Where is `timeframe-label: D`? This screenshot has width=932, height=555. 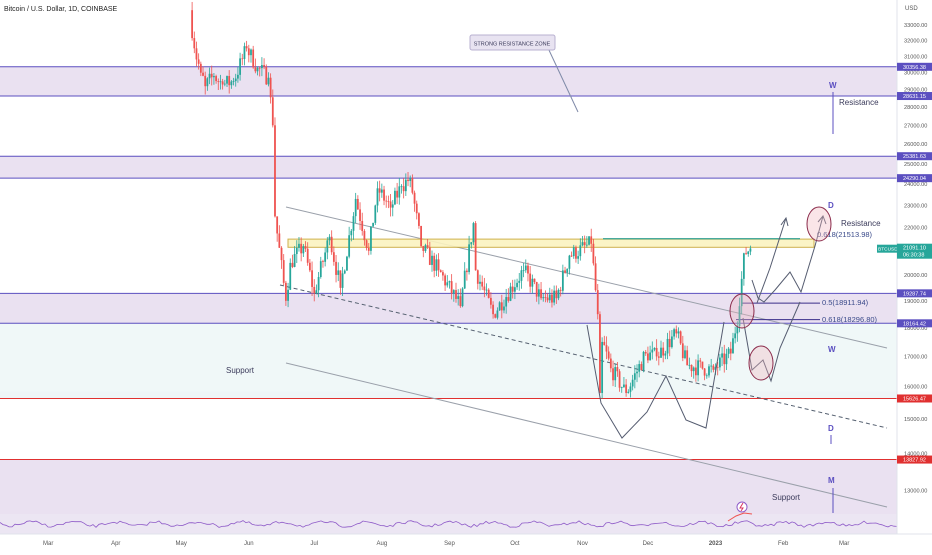 timeframe-label: D is located at coordinates (831, 428).